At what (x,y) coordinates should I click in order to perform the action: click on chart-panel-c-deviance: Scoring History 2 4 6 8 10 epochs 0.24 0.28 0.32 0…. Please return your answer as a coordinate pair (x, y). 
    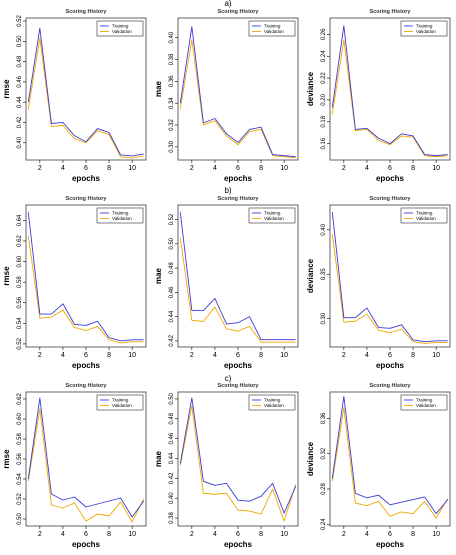
    Looking at the image, I should click on (380, 464).